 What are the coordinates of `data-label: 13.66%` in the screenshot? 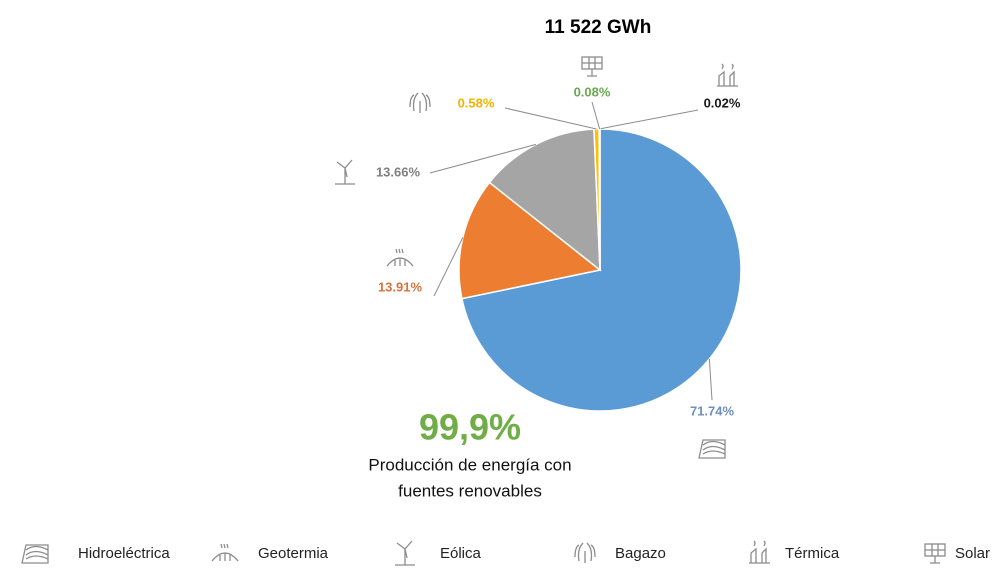 It's located at (398, 171).